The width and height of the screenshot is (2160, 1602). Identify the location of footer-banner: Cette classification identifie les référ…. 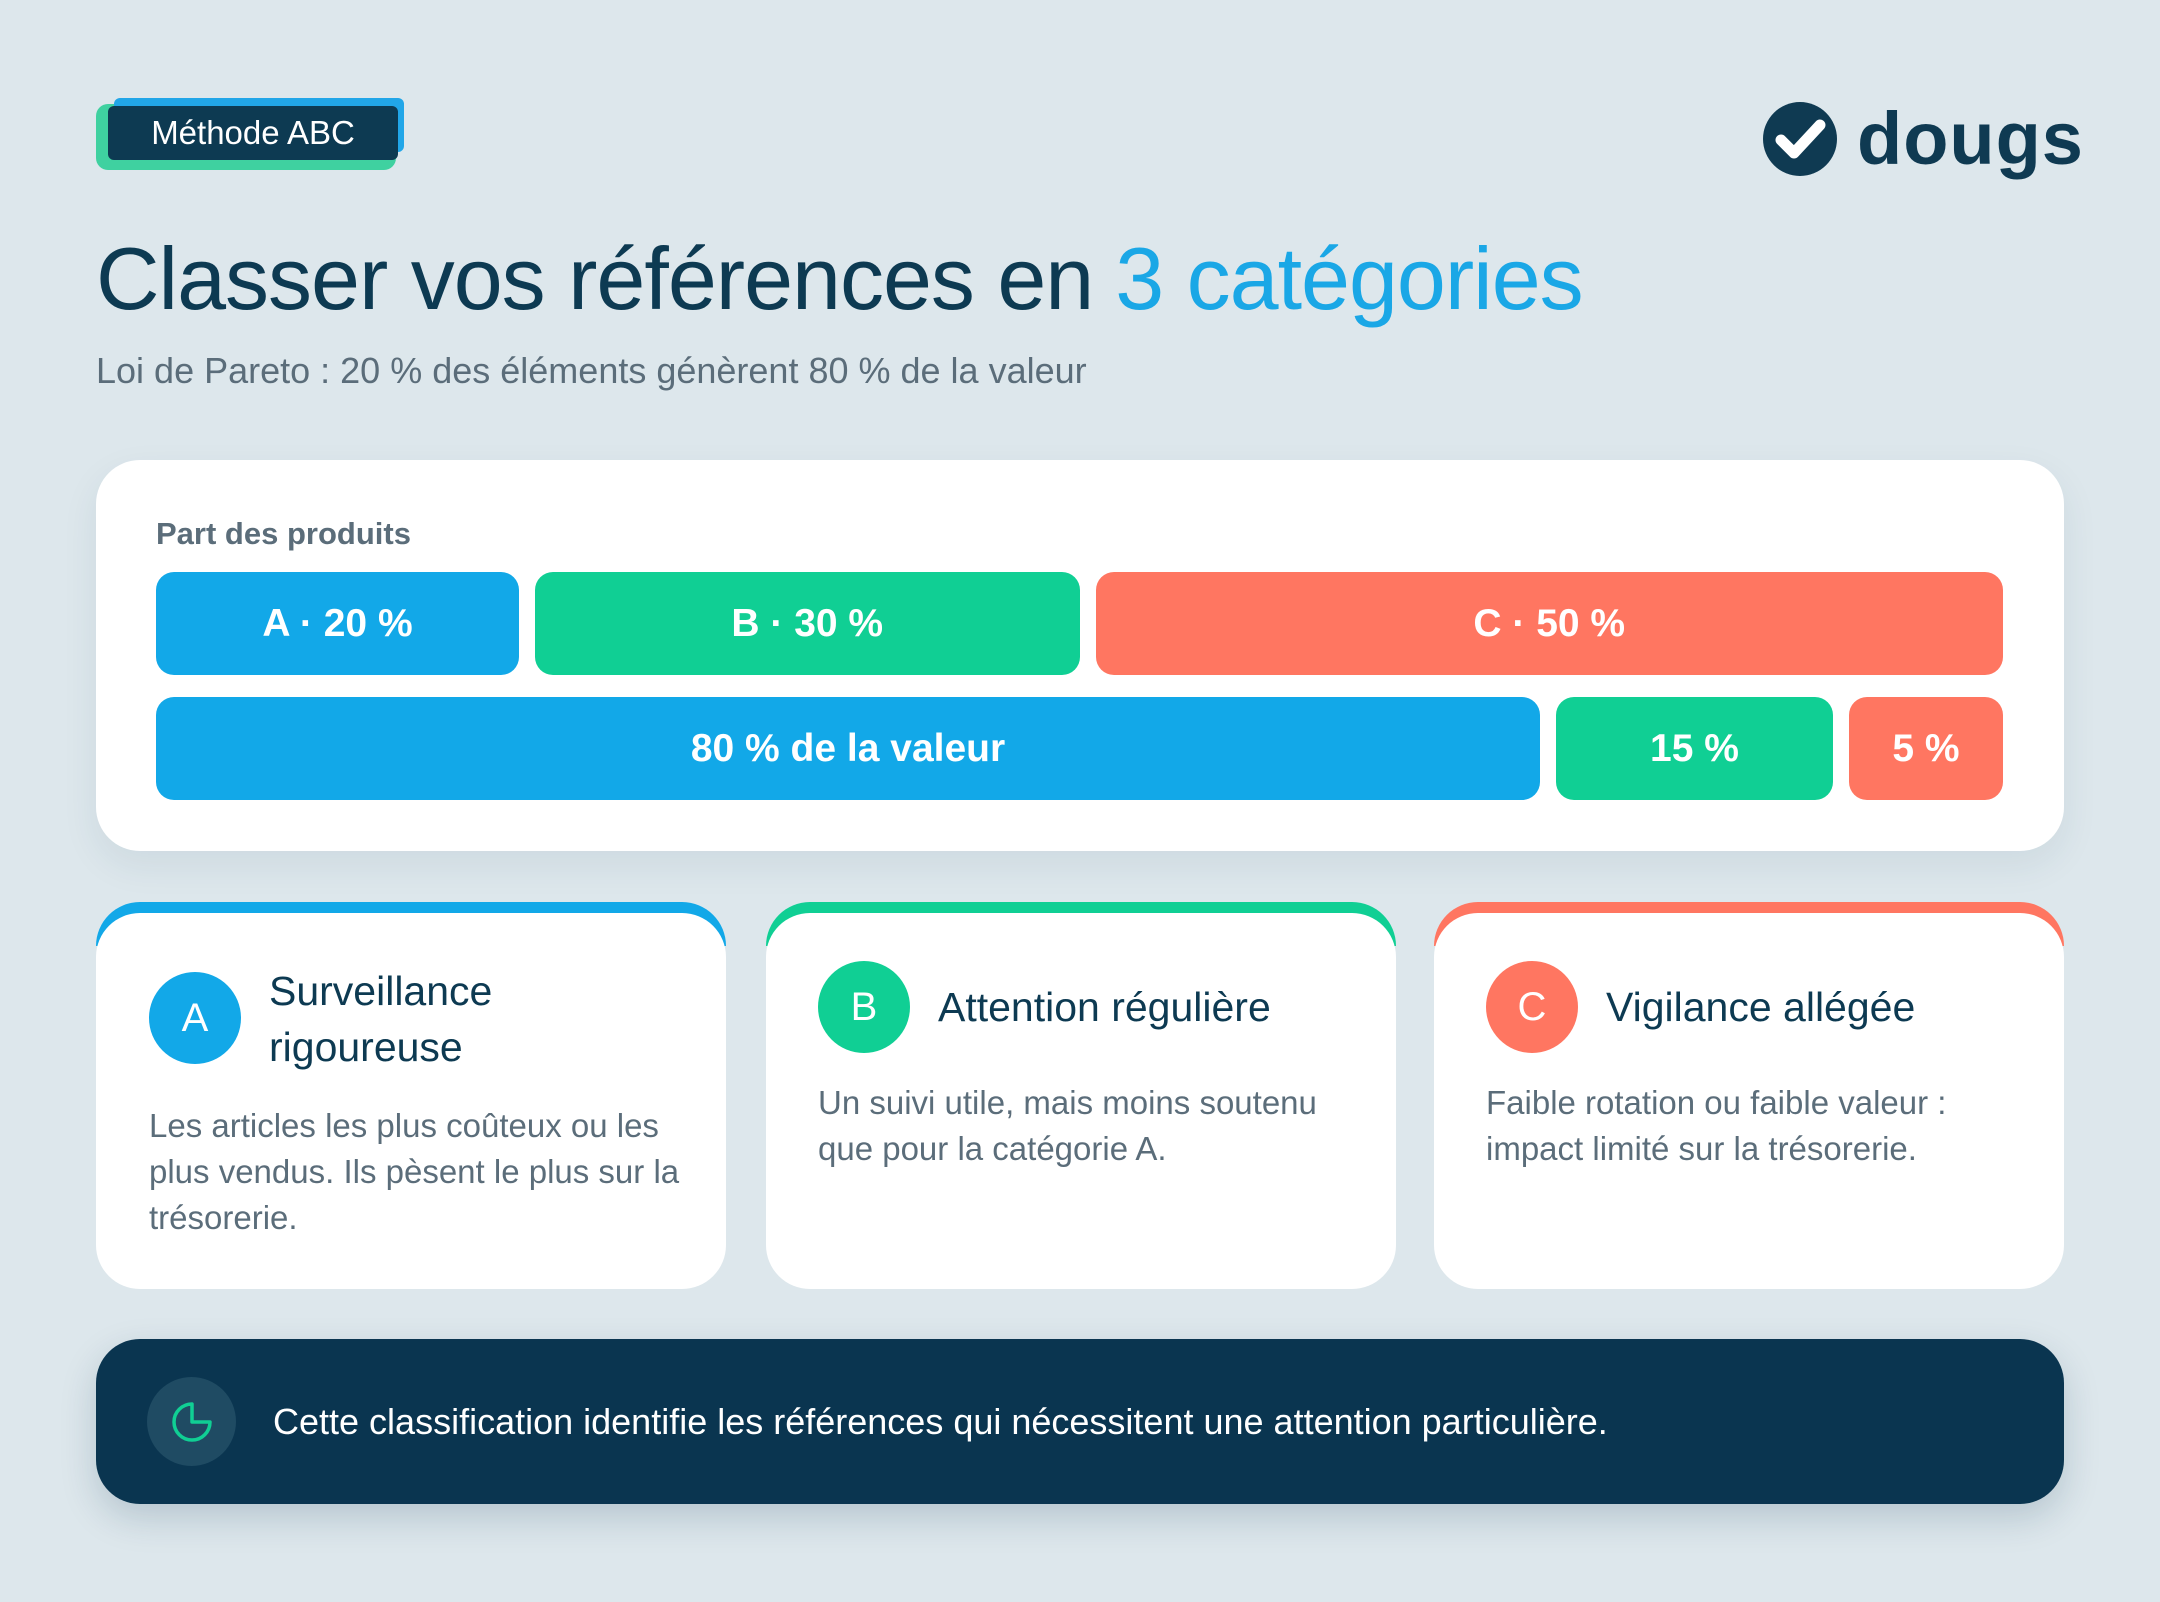
(1080, 1421).